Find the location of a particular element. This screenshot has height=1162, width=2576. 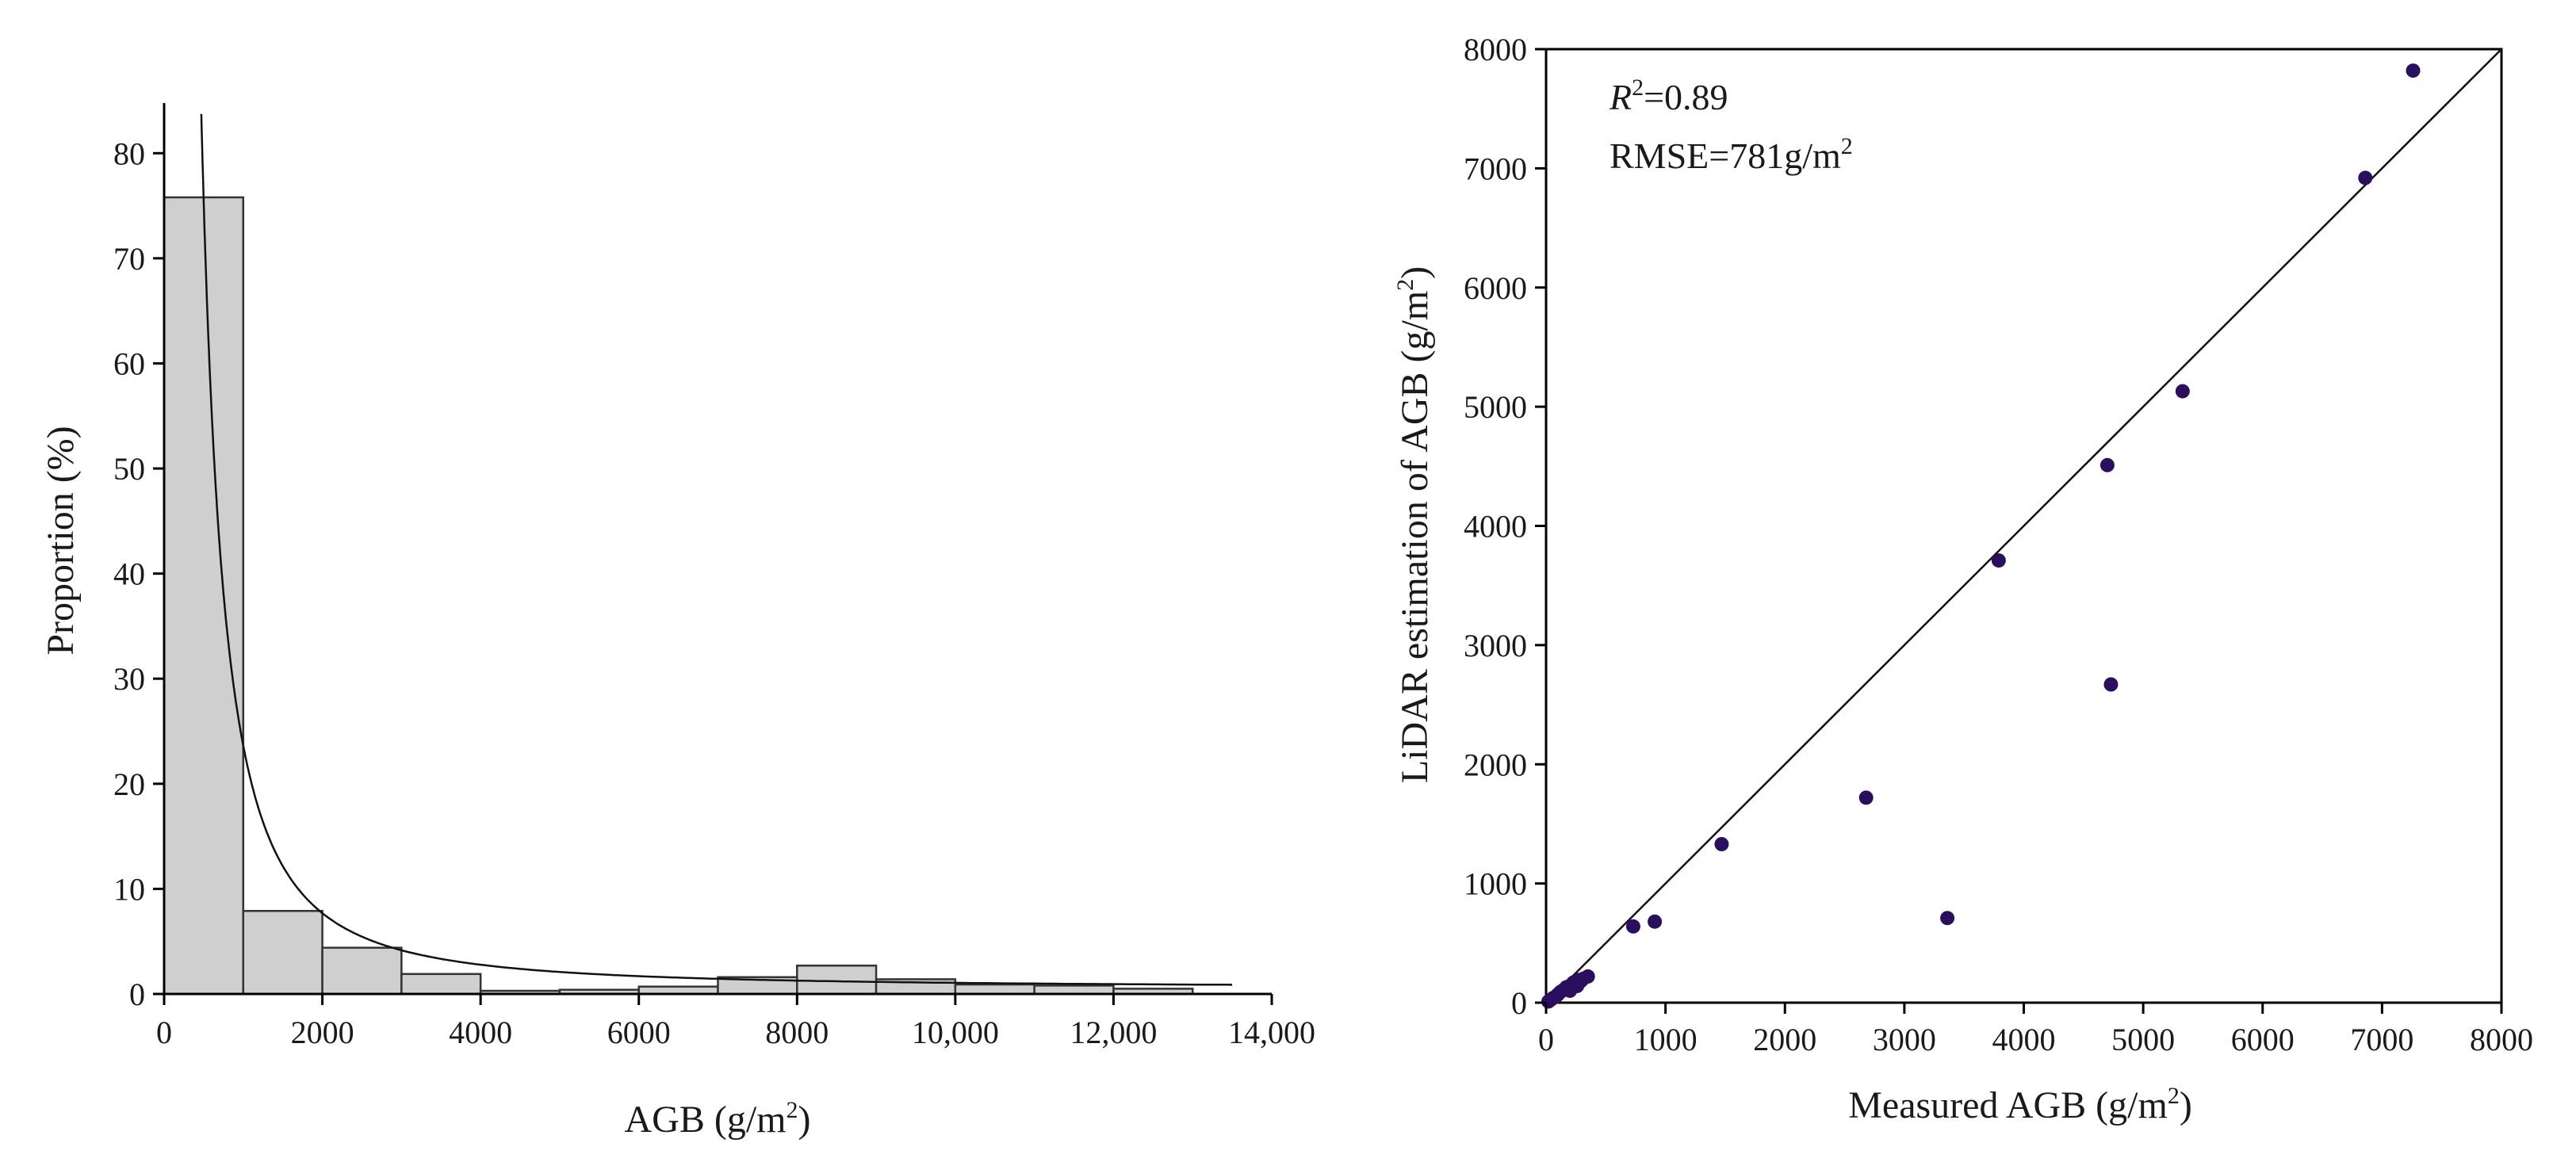

y-tick-label: 40 is located at coordinates (129, 574).